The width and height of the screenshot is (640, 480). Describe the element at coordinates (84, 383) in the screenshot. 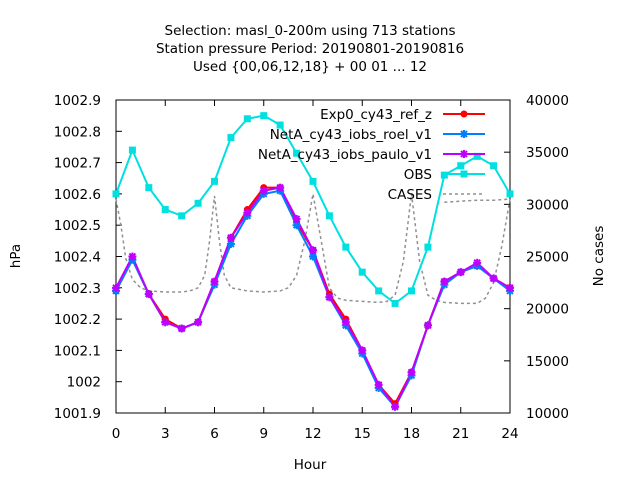

I see `y-tick-label: 1002` at that location.